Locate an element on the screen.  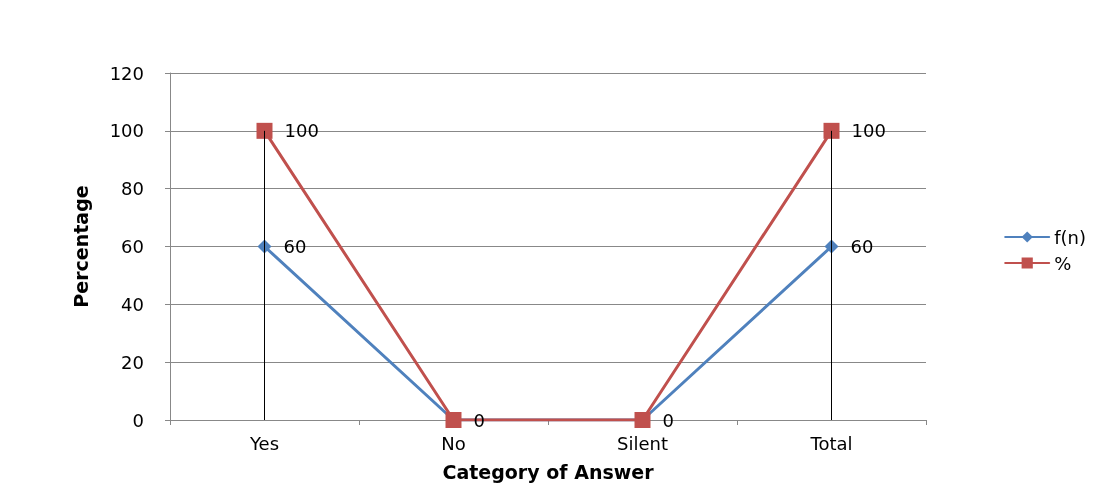
y-tick-label: 100 is located at coordinates (126, 131).